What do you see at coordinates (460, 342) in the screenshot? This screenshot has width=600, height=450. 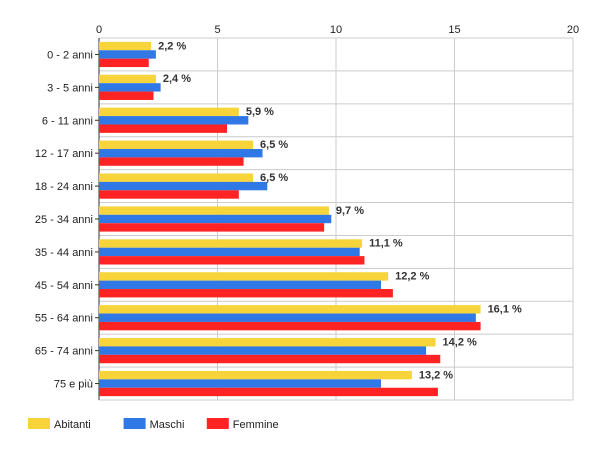 I see `data-label: 14,2 %` at bounding box center [460, 342].